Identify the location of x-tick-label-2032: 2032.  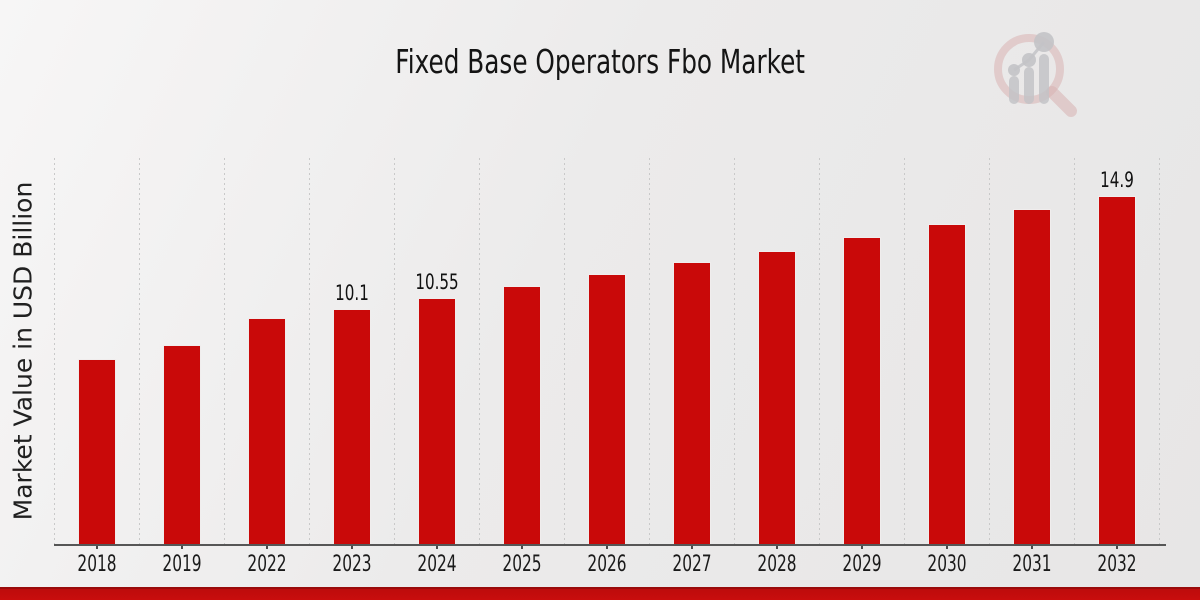
(1116, 564).